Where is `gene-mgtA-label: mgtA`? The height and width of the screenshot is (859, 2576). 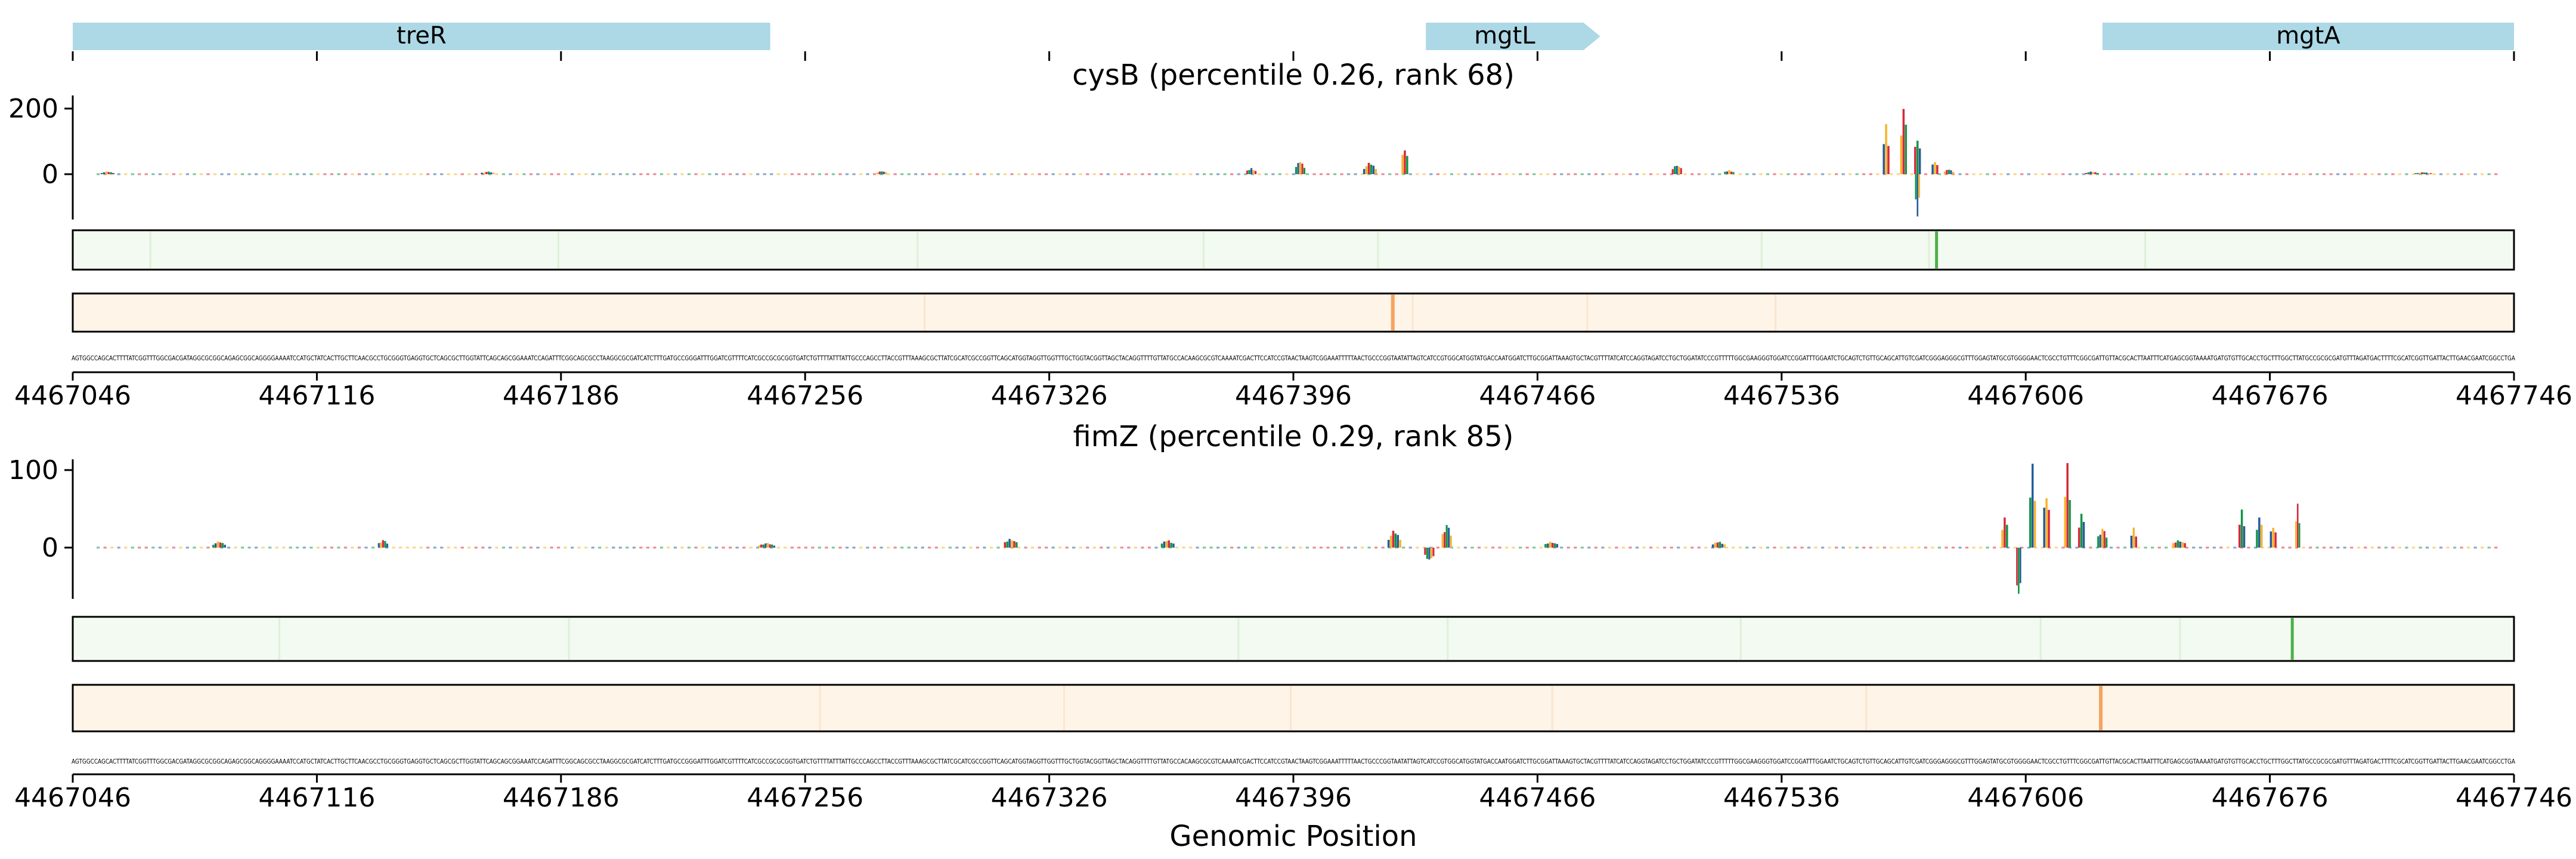 gene-mgtA-label: mgtA is located at coordinates (2308, 36).